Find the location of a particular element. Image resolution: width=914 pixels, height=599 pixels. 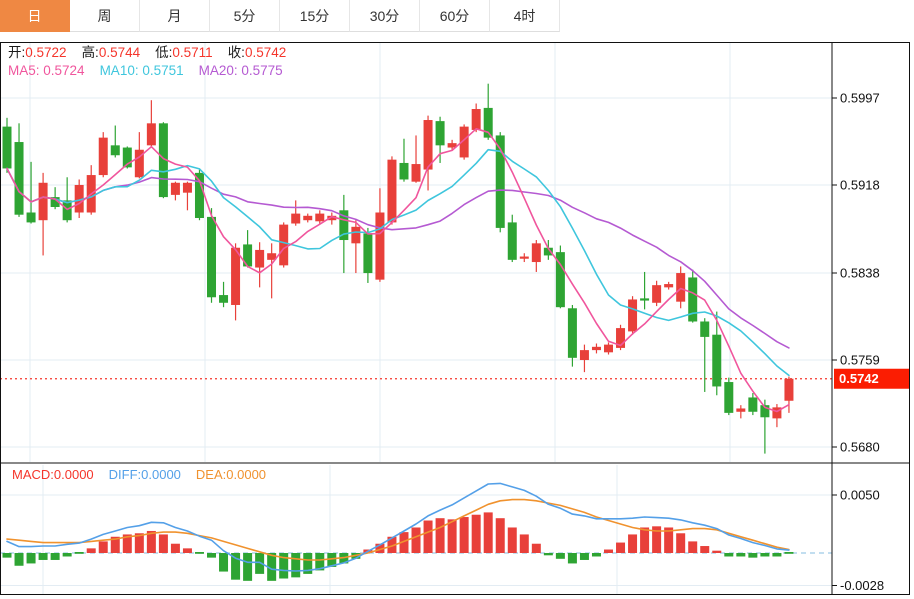

tab-timeframe-6: 60分 is located at coordinates (455, 16).